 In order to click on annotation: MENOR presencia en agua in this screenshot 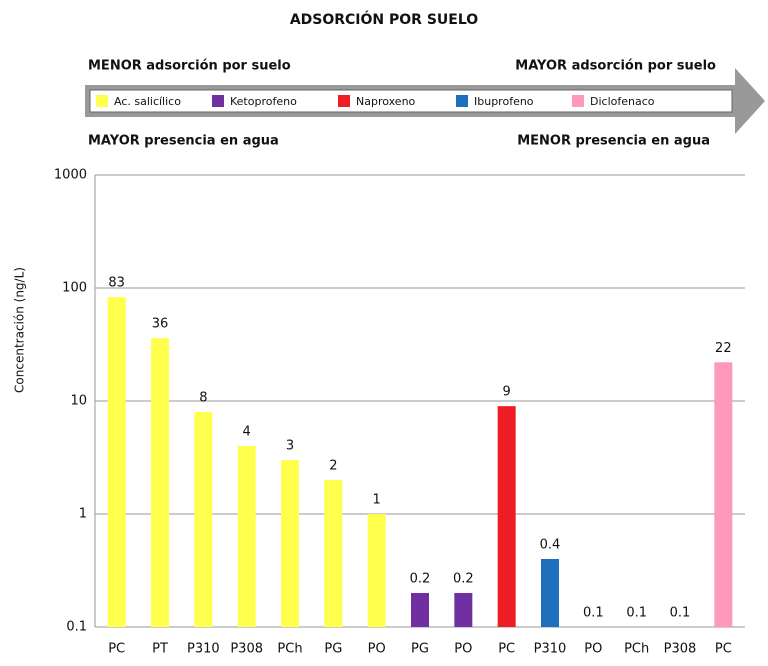, I will do `click(613, 141)`.